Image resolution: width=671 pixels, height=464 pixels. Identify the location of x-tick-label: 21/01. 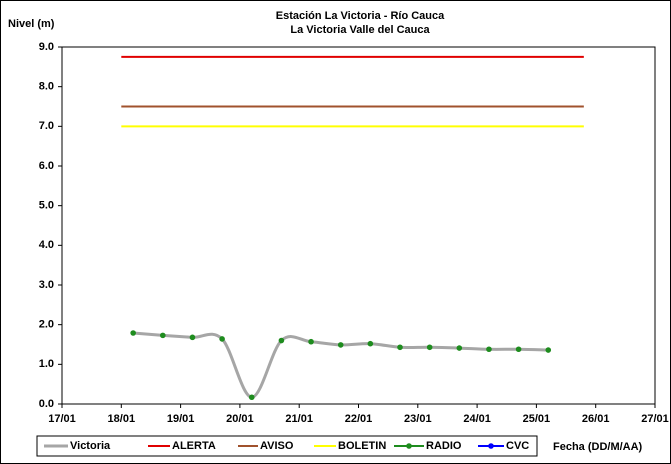
(299, 419).